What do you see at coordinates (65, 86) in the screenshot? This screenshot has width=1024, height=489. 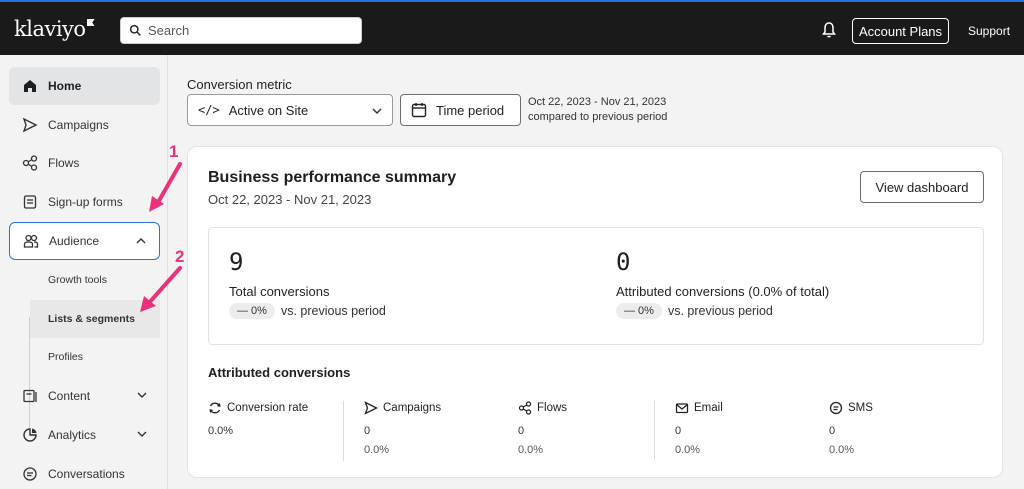 I see `sidebar-item-label: Home` at bounding box center [65, 86].